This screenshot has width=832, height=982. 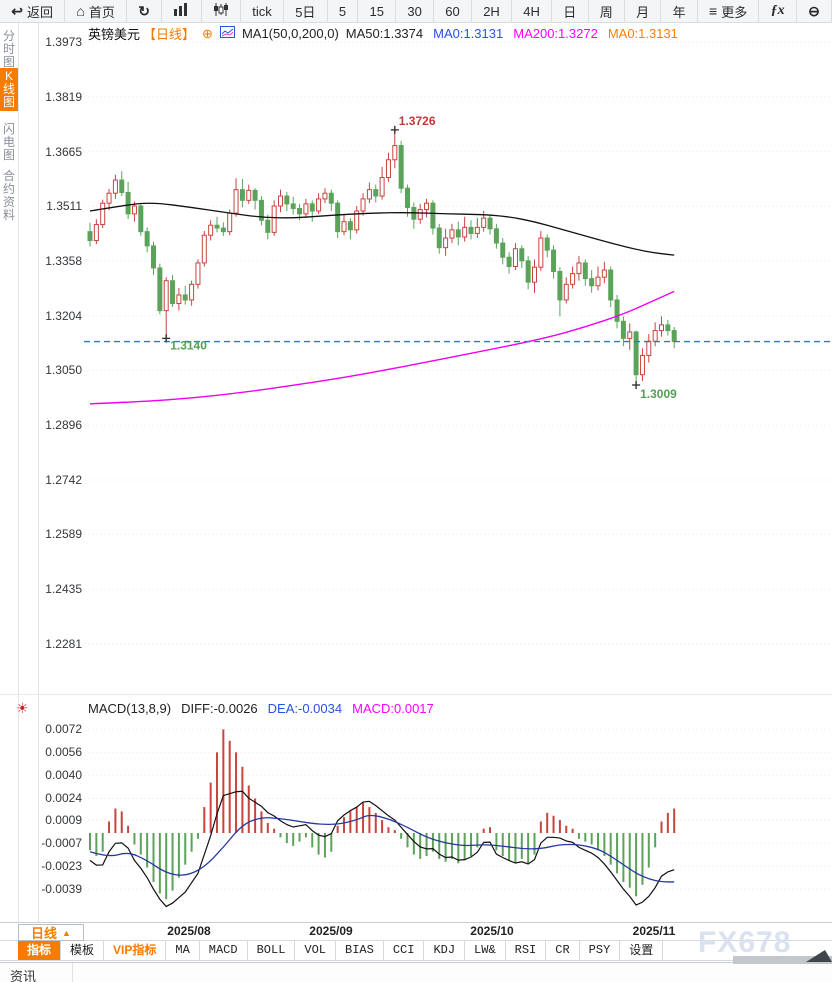 What do you see at coordinates (445, 950) in the screenshot?
I see `tab-KDJ: KDJ` at bounding box center [445, 950].